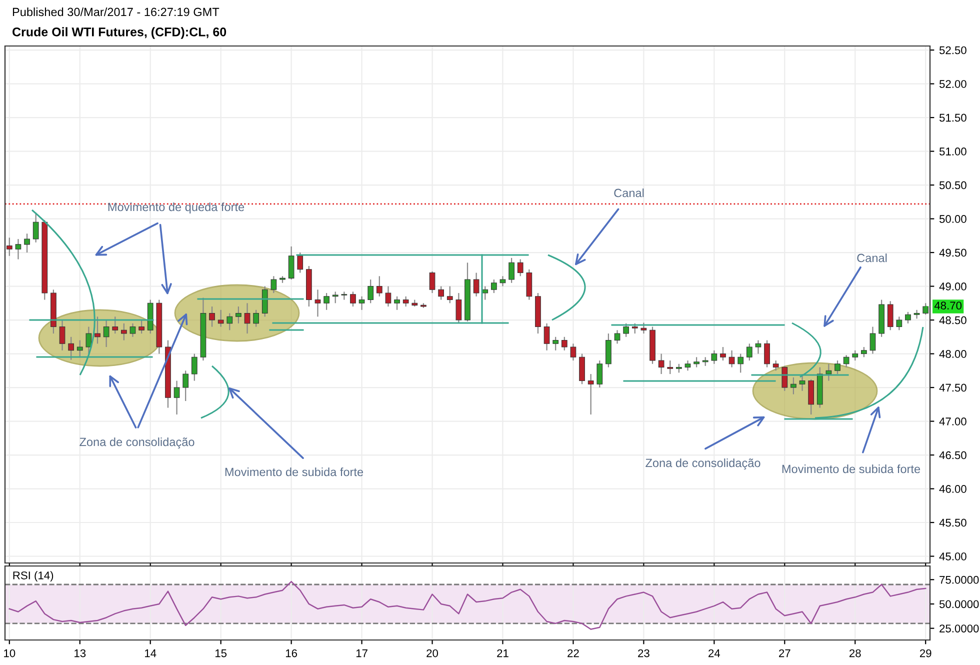 This screenshot has height=665, width=980. I want to click on y-tick-label: 51.00, so click(952, 152).